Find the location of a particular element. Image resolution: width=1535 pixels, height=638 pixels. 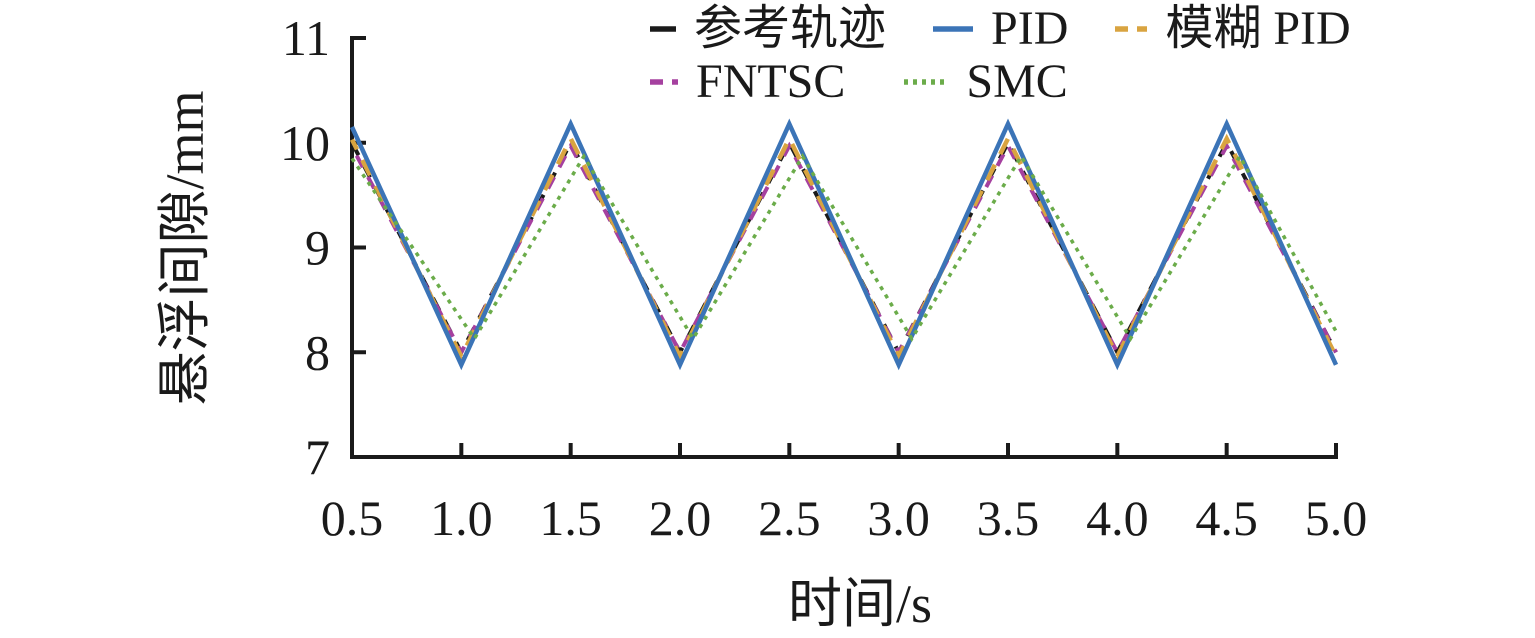

y-axis-title: 悬浮间隙/mm is located at coordinates (185, 247).